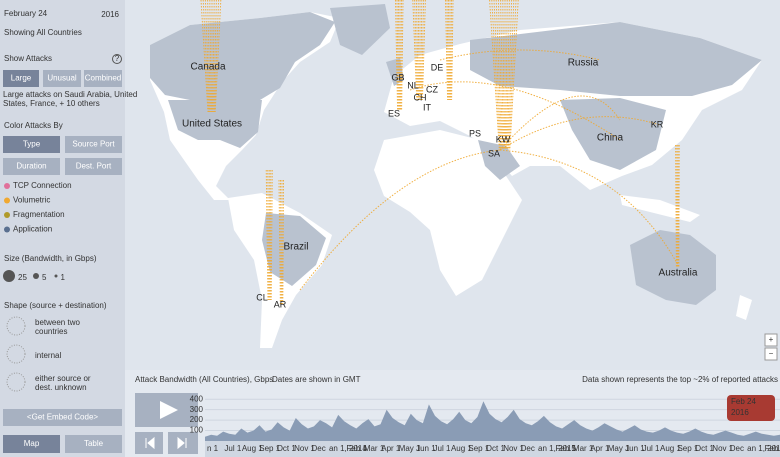 The width and height of the screenshot is (780, 457). Describe the element at coordinates (22, 277) in the screenshot. I see `size-label: 25` at that location.